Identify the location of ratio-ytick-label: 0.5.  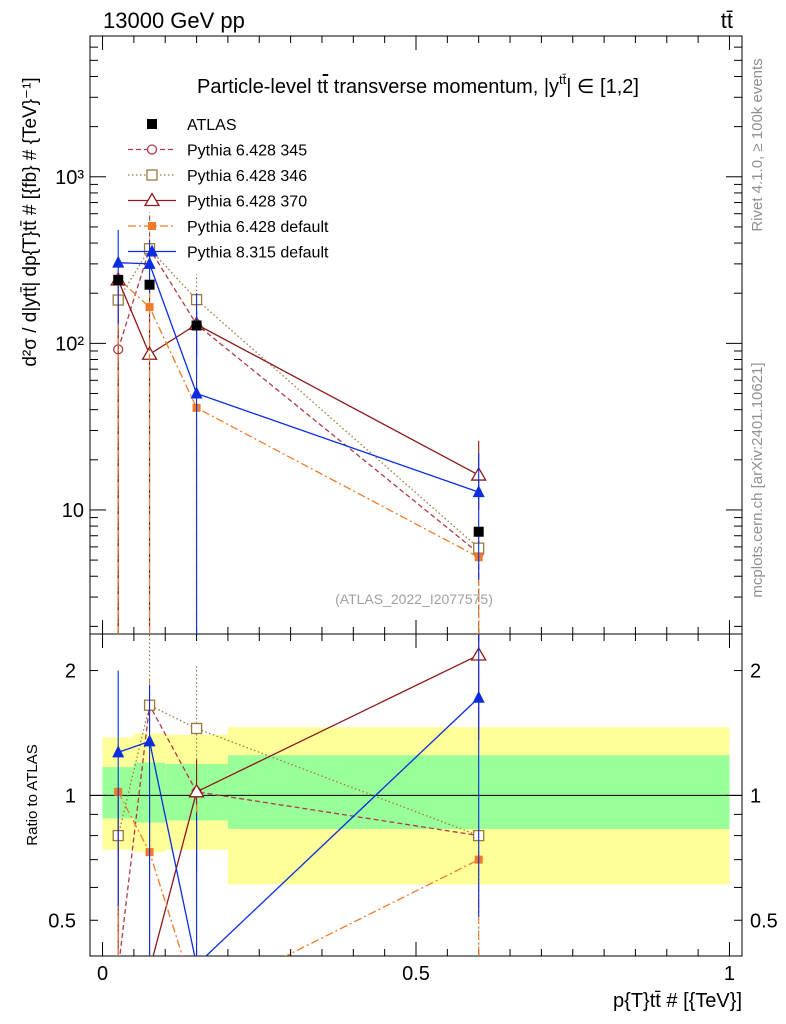
(62, 921).